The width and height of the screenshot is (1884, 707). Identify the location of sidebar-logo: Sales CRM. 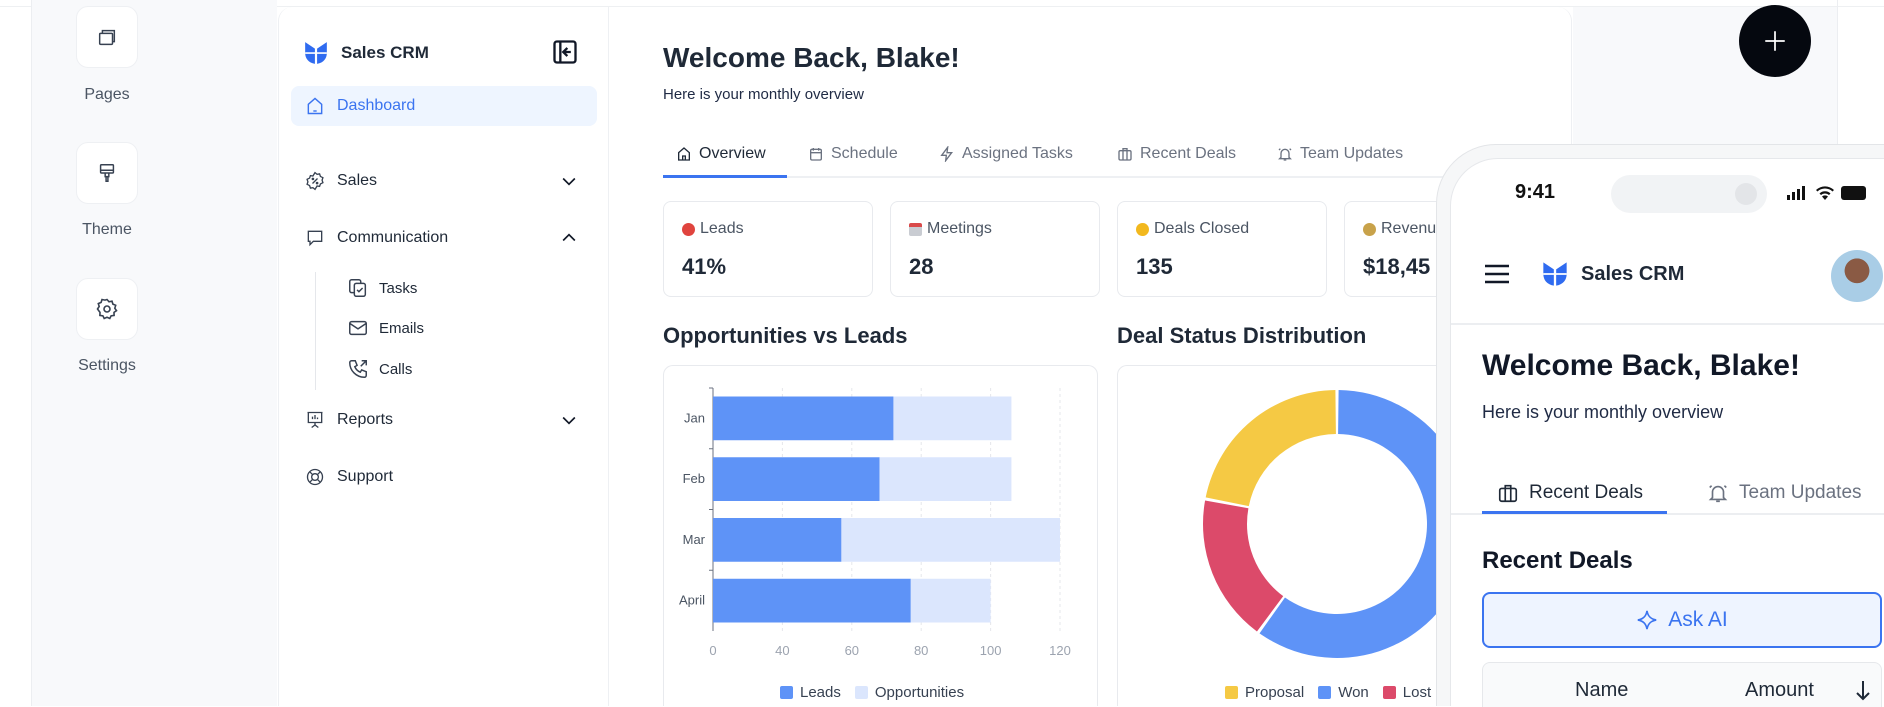
(366, 53).